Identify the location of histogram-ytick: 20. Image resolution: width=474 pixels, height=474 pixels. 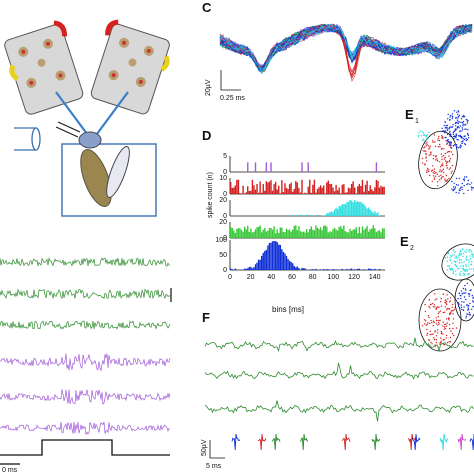
(223, 200).